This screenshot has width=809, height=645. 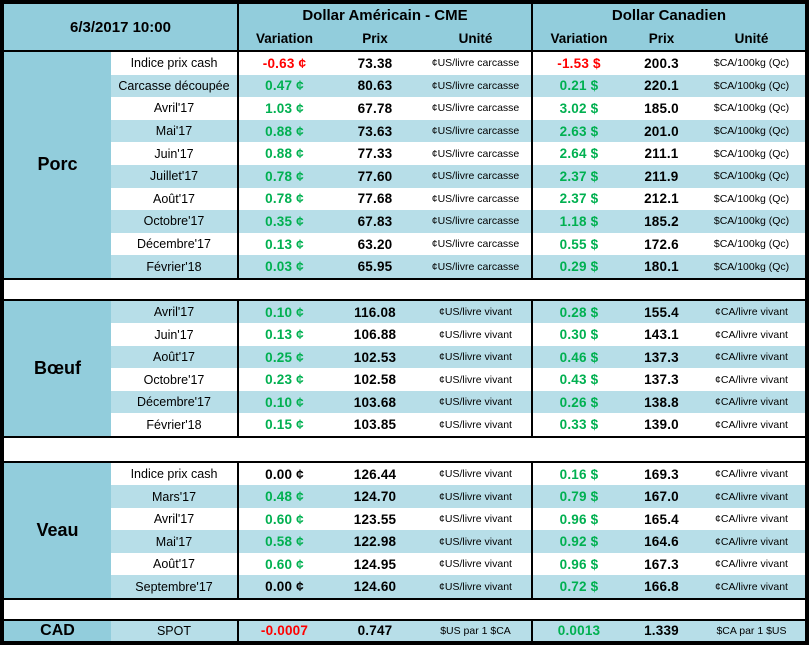 What do you see at coordinates (661, 199) in the screenshot?
I see `ca-price: 212.1` at bounding box center [661, 199].